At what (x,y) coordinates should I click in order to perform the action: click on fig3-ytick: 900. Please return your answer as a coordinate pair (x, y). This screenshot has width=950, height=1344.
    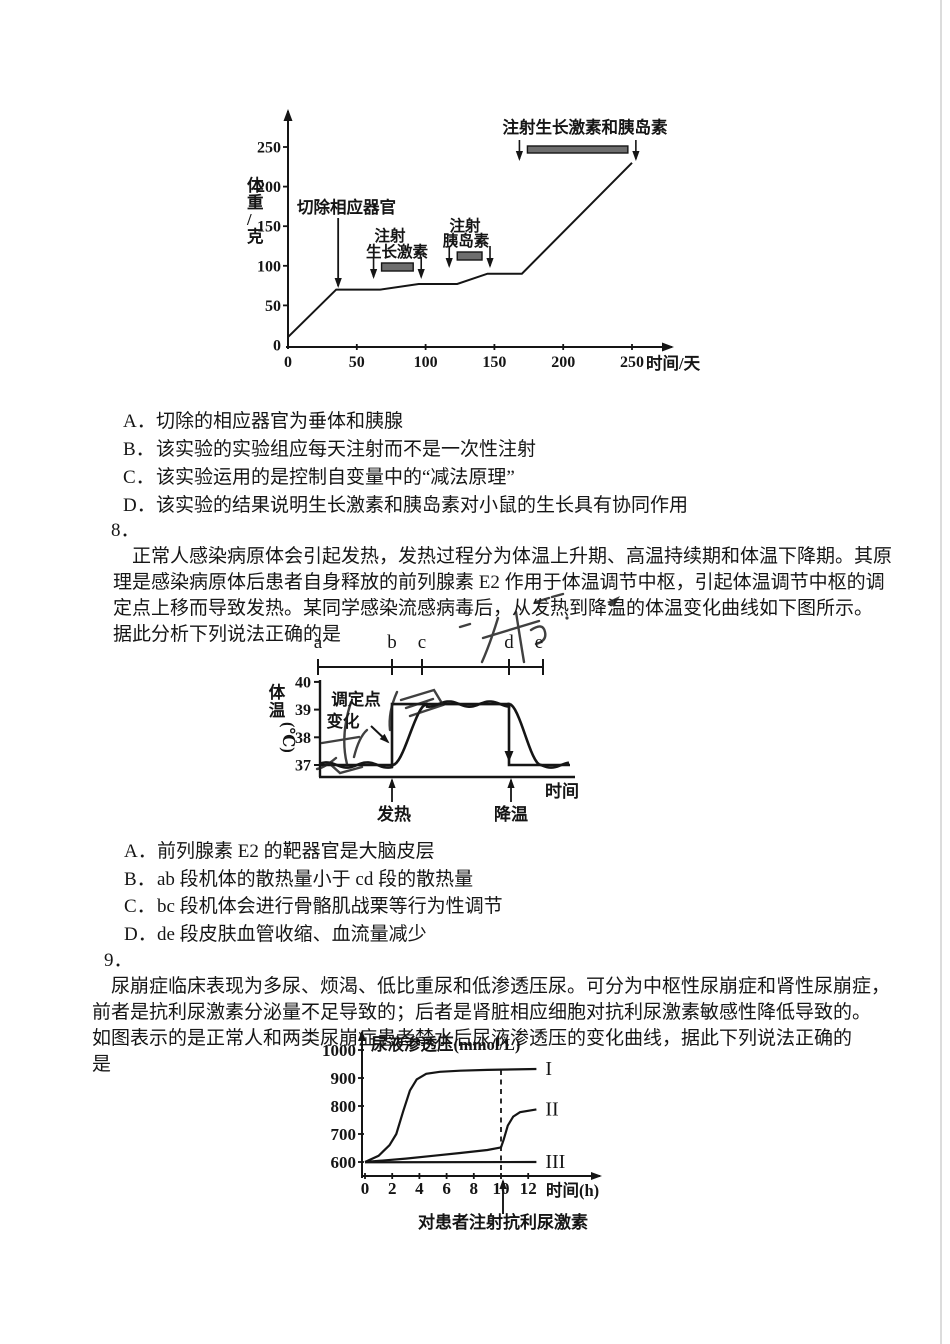
    Looking at the image, I should click on (344, 1078).